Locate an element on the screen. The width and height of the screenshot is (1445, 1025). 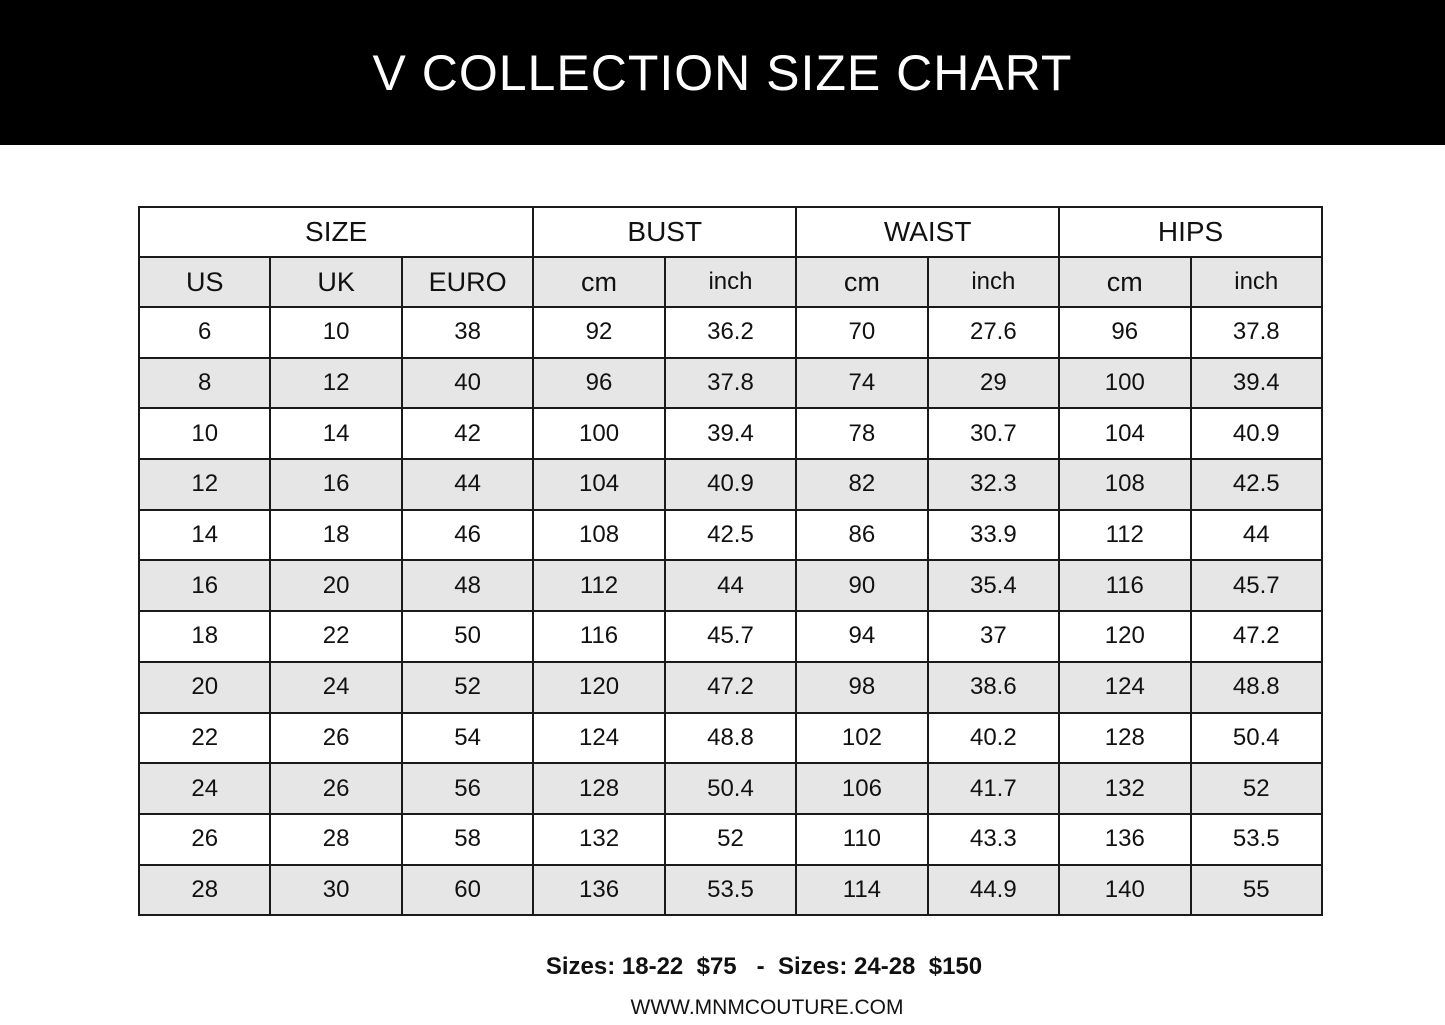
table-cell: 40 is located at coordinates (467, 383).